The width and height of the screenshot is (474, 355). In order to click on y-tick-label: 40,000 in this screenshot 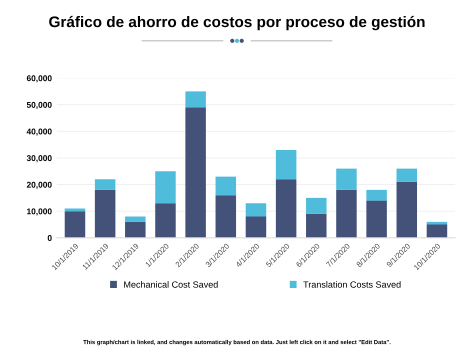, I will do `click(39, 132)`.